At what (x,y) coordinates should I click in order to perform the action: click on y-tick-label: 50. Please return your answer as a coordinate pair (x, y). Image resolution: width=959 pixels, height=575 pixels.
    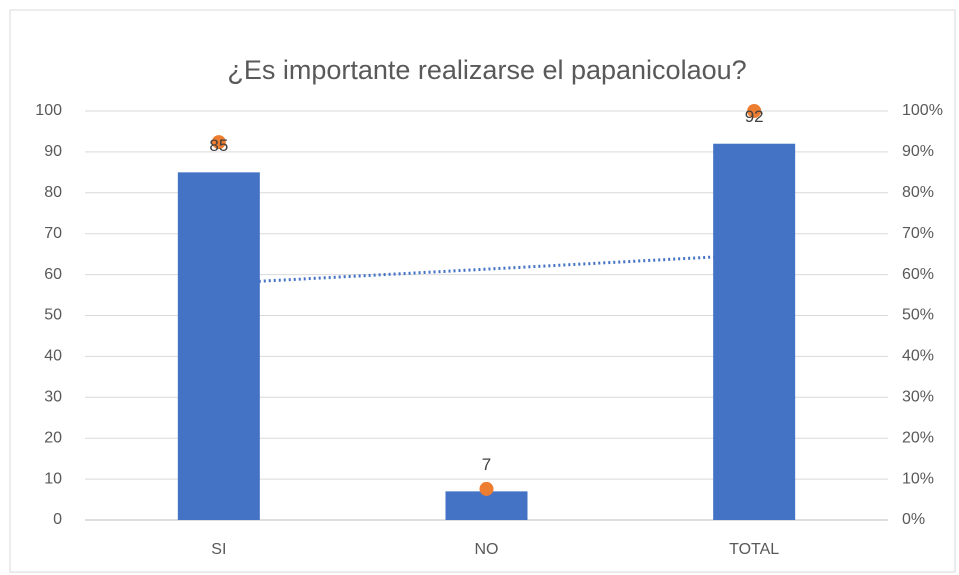
    Looking at the image, I should click on (53, 315).